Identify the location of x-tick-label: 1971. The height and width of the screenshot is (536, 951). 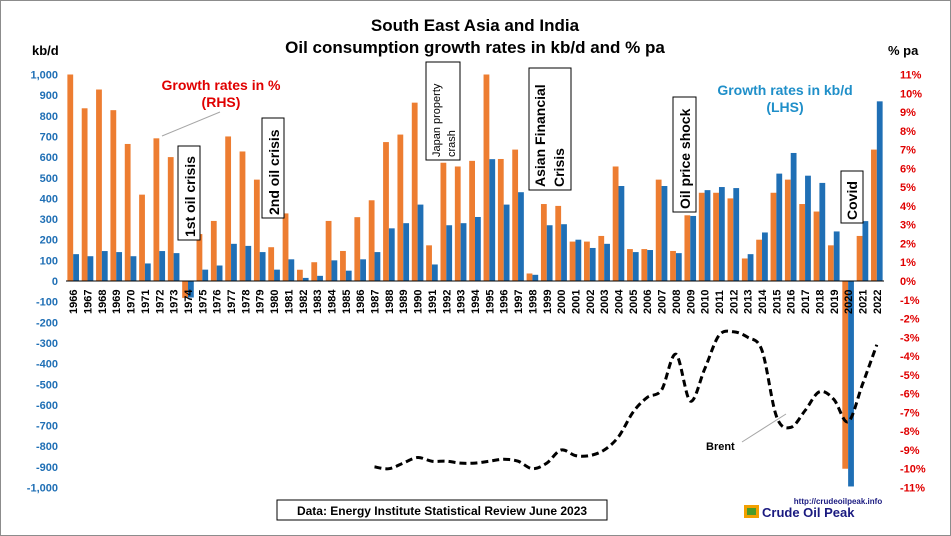
(146, 302).